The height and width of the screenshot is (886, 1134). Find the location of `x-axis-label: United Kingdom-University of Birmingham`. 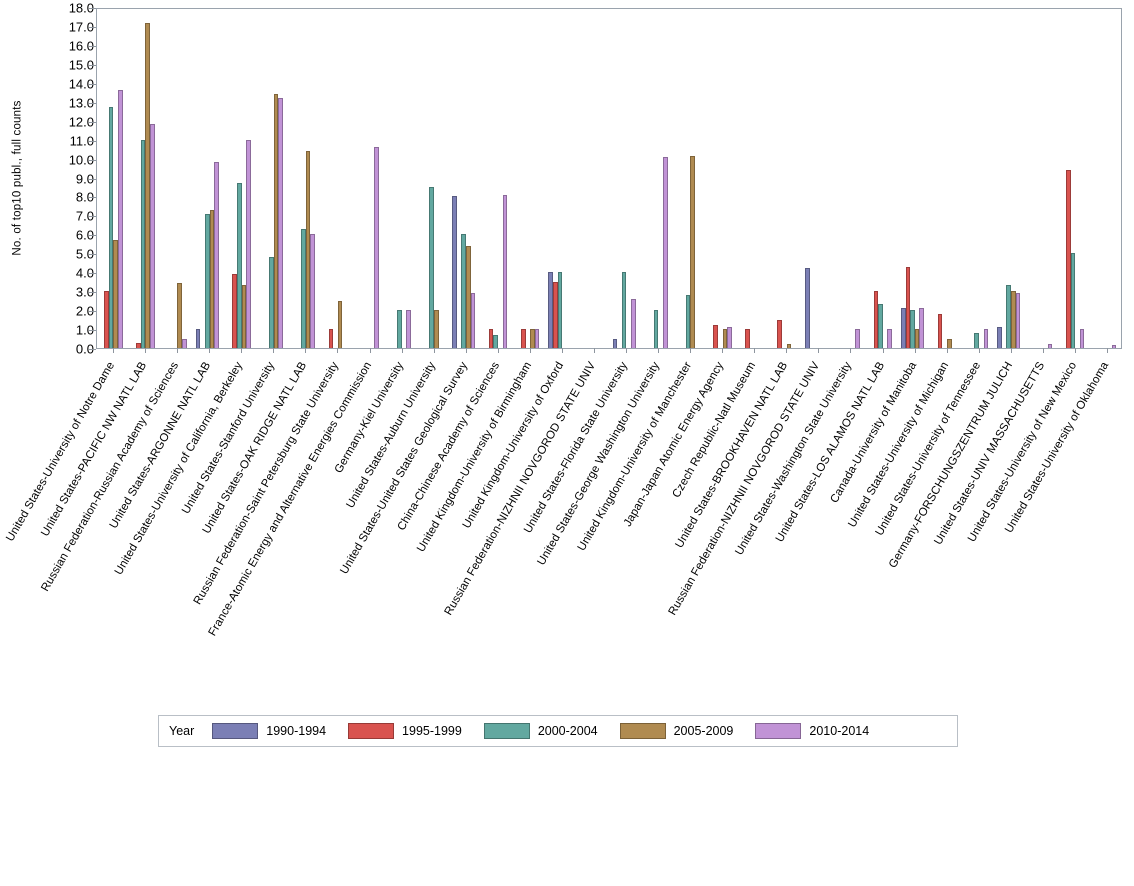

x-axis-label: United Kingdom-University of Birmingham is located at coordinates (474, 457).